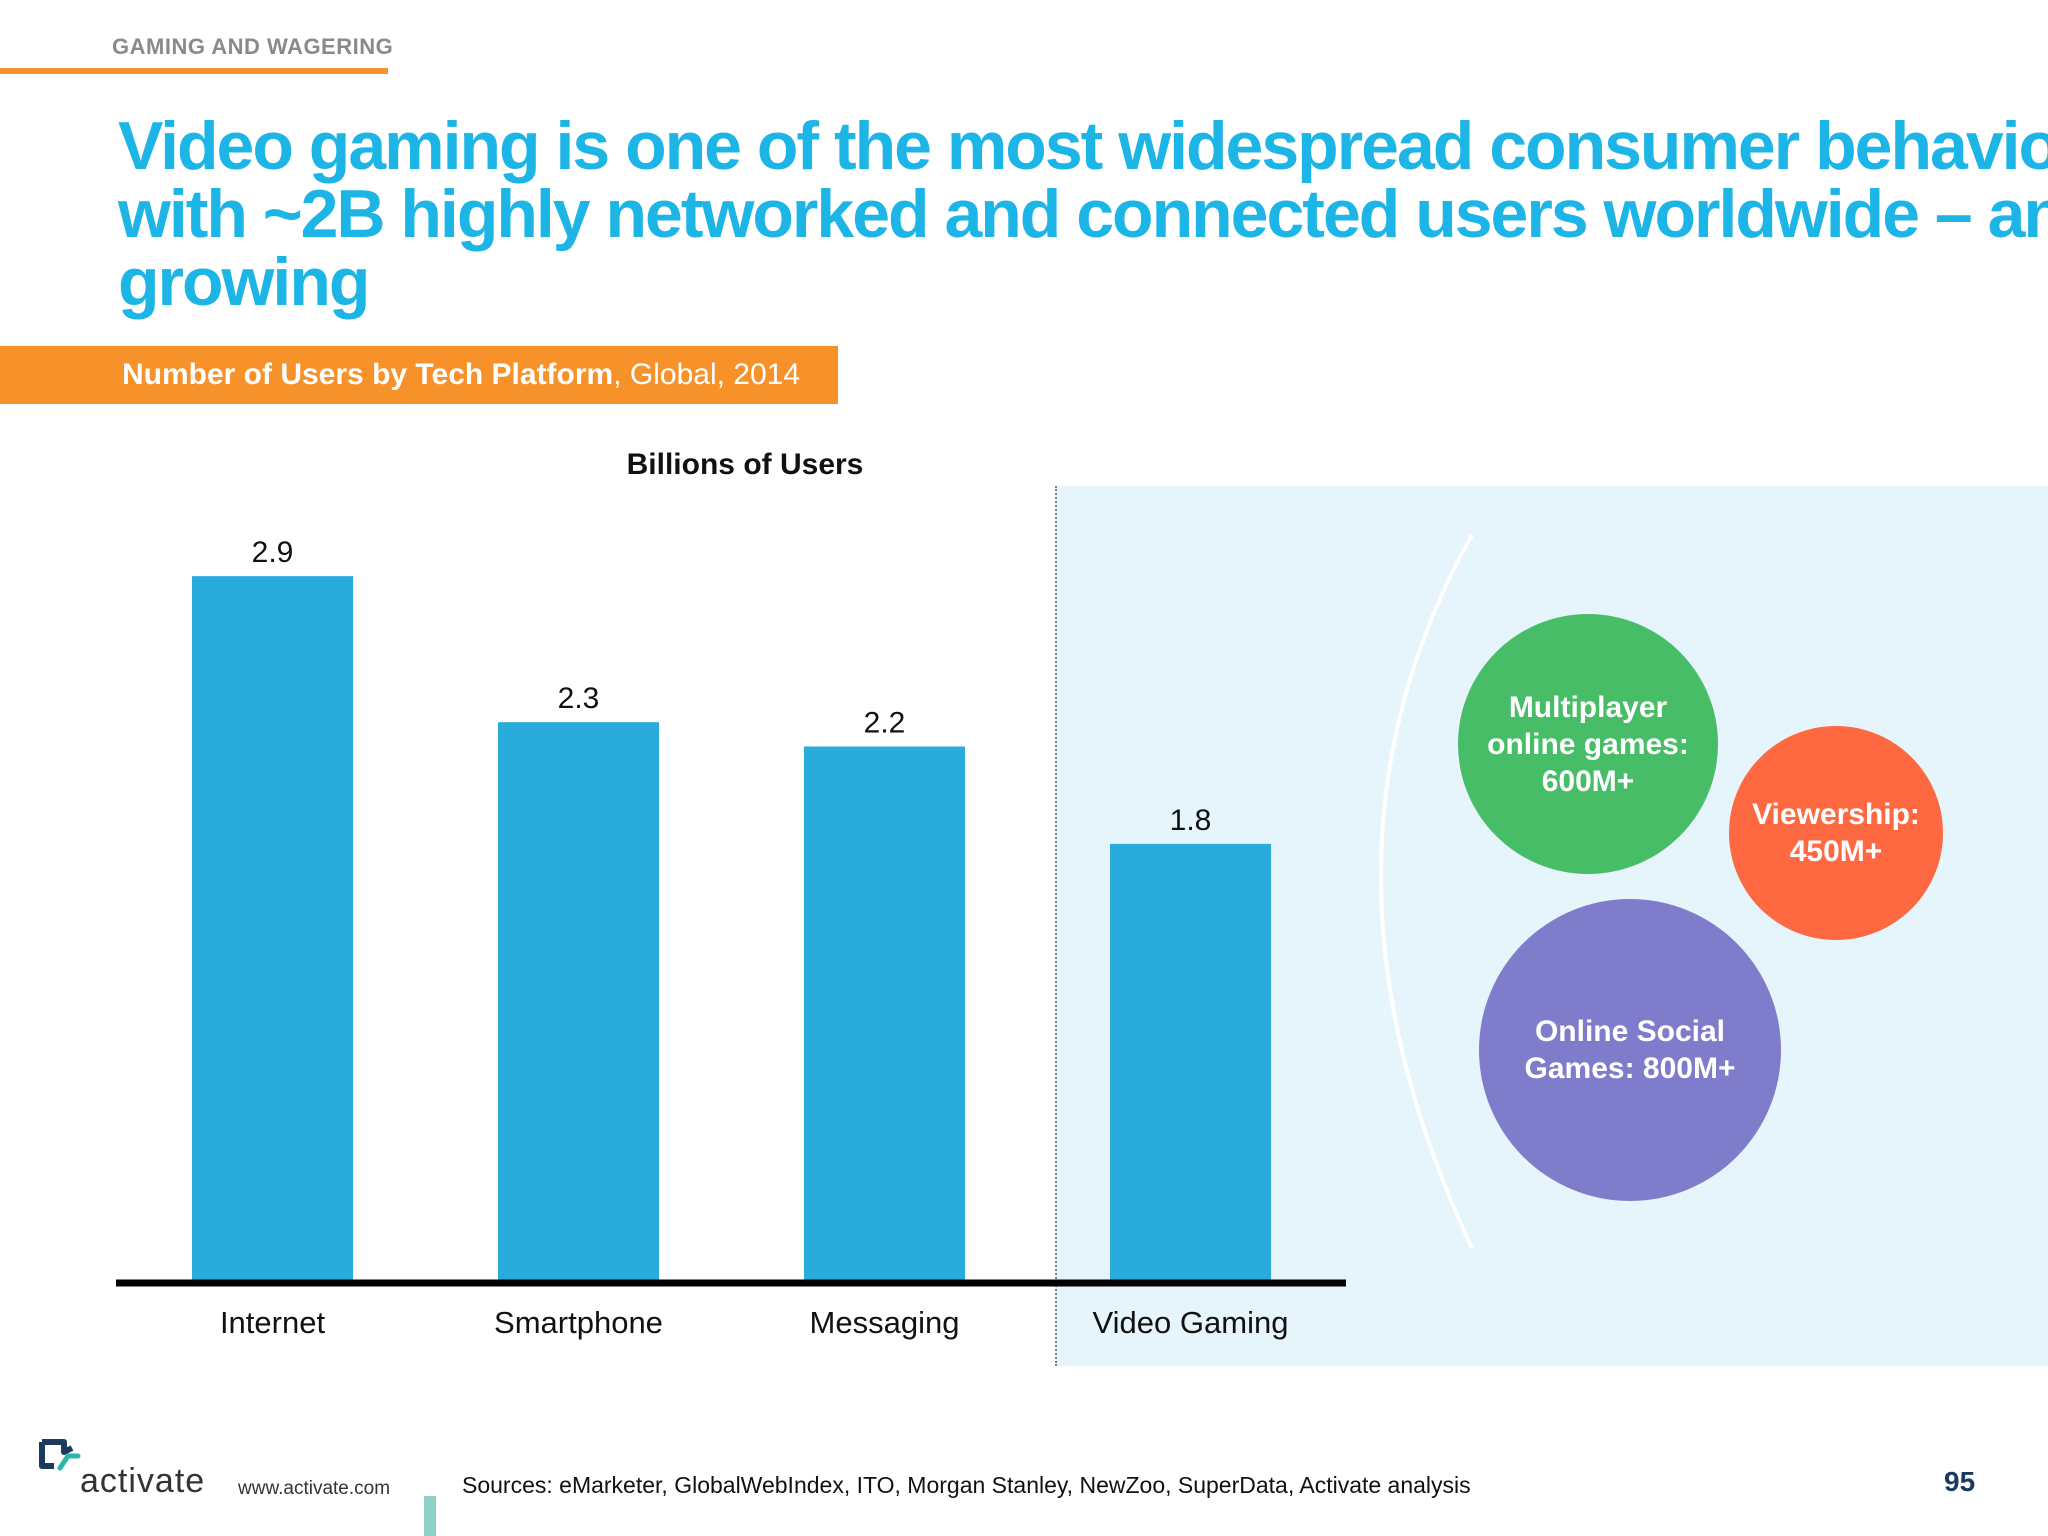  I want to click on viewership-line-2: 450M+, so click(1836, 851).